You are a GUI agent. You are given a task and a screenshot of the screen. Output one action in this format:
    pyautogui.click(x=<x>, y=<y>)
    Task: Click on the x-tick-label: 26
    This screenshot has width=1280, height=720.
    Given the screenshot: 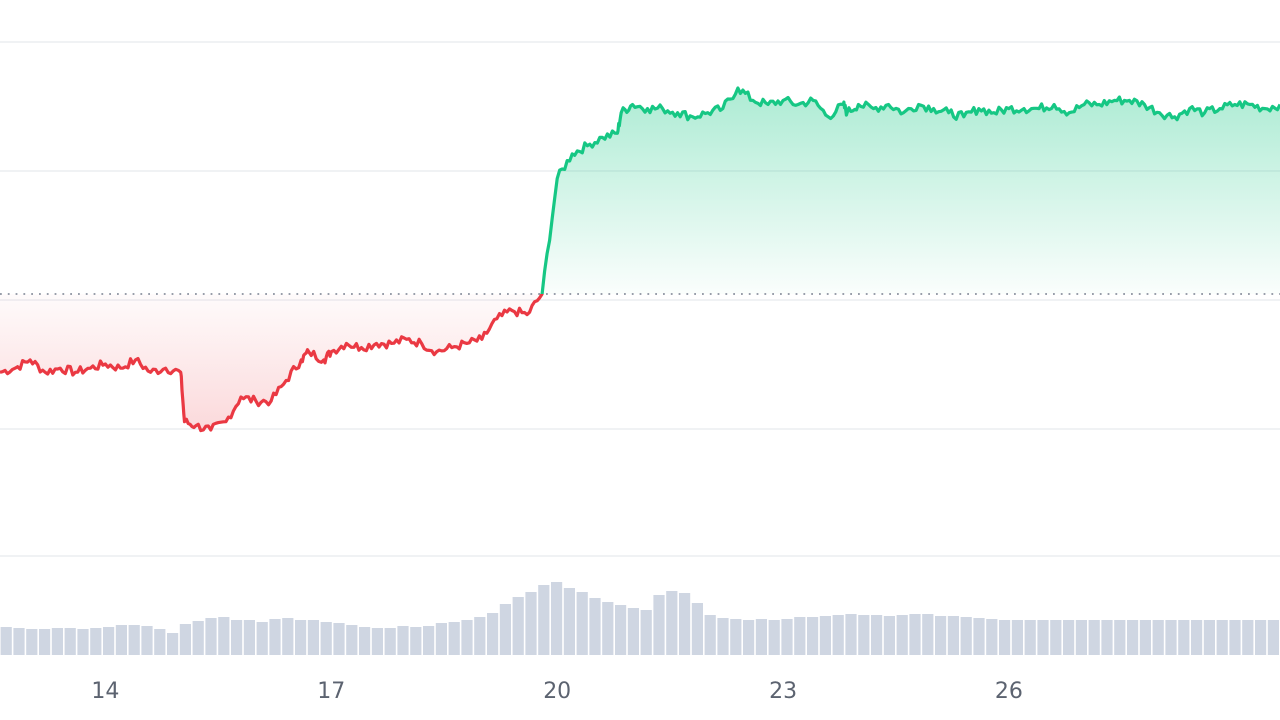 What is the action you would take?
    pyautogui.click(x=1009, y=691)
    